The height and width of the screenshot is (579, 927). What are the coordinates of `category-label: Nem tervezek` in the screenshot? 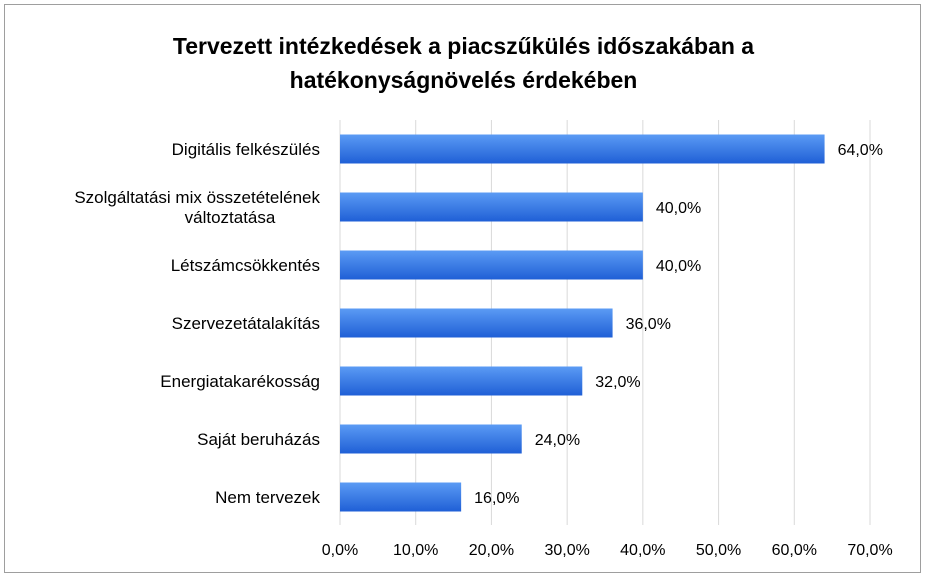 It's located at (267, 497).